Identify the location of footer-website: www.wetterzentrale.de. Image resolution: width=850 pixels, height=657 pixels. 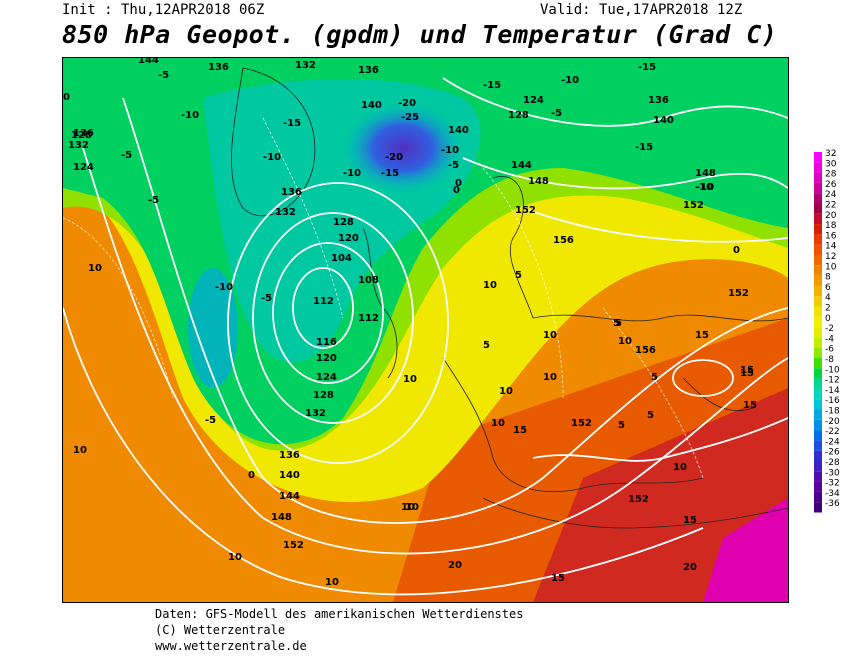
(231, 646).